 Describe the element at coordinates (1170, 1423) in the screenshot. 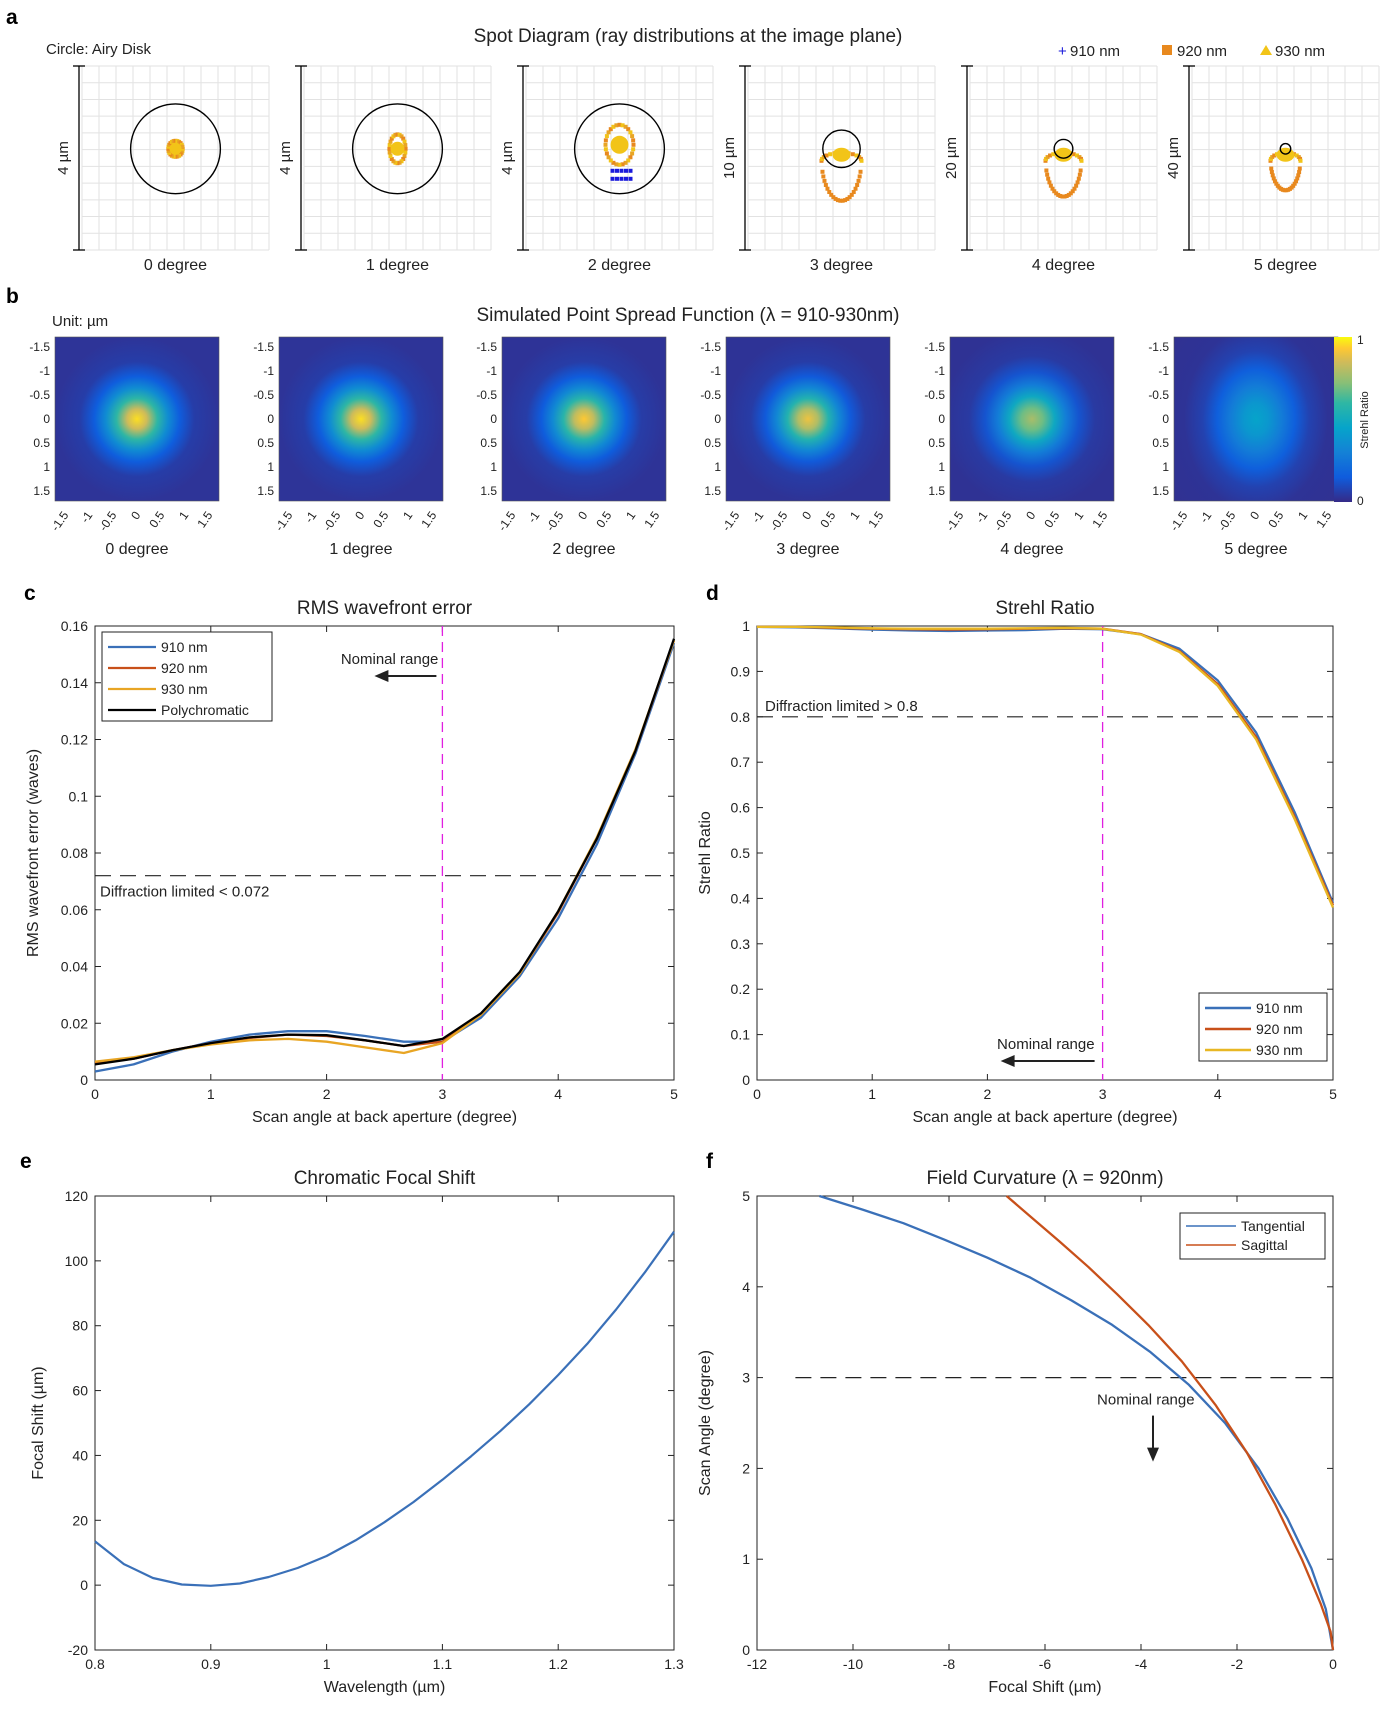

I see `series-line-sagittal` at that location.